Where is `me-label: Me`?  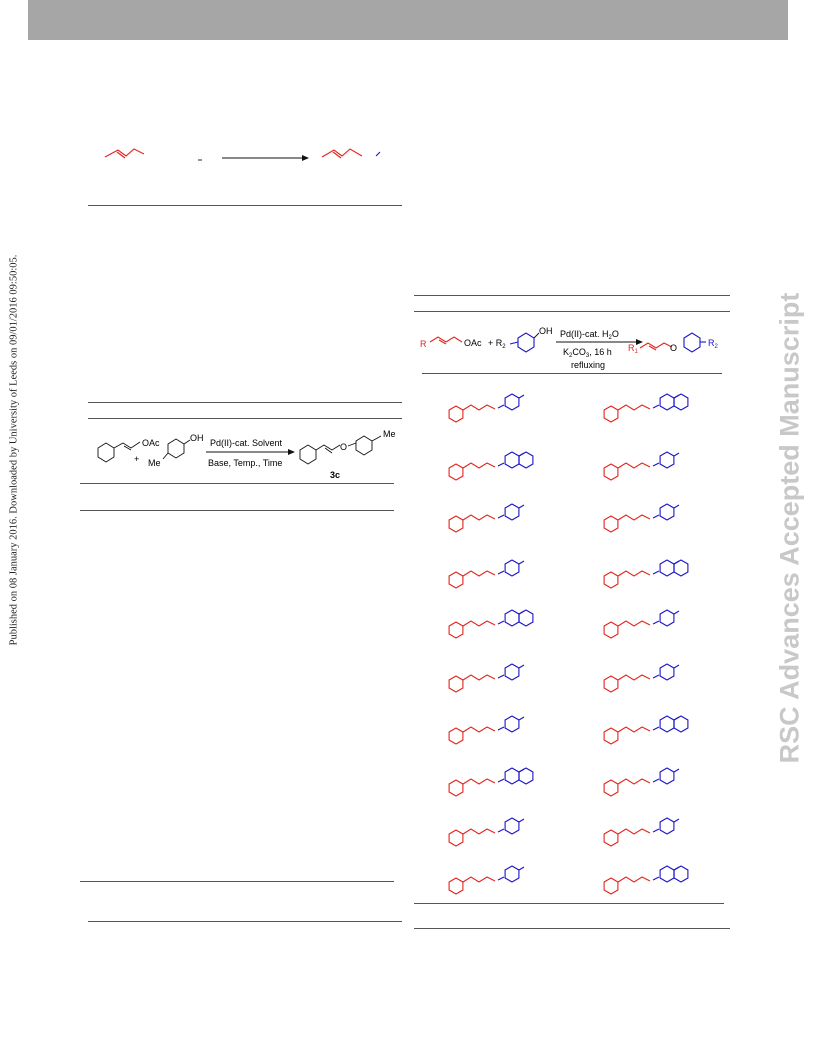
me-label: Me is located at coordinates (154, 463).